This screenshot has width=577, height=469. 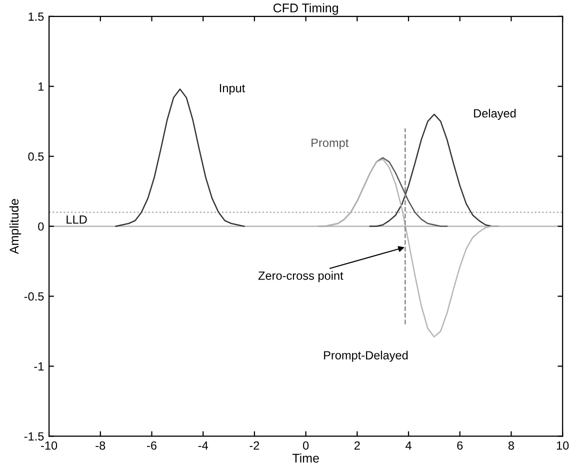 What do you see at coordinates (409, 445) in the screenshot?
I see `x-tick-label: 4` at bounding box center [409, 445].